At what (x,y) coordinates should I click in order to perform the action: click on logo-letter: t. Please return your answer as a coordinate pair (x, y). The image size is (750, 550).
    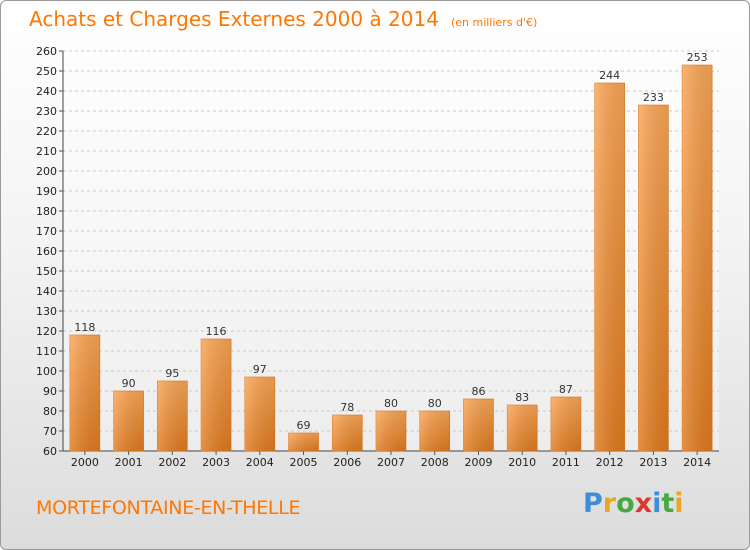
    Looking at the image, I should click on (668, 503).